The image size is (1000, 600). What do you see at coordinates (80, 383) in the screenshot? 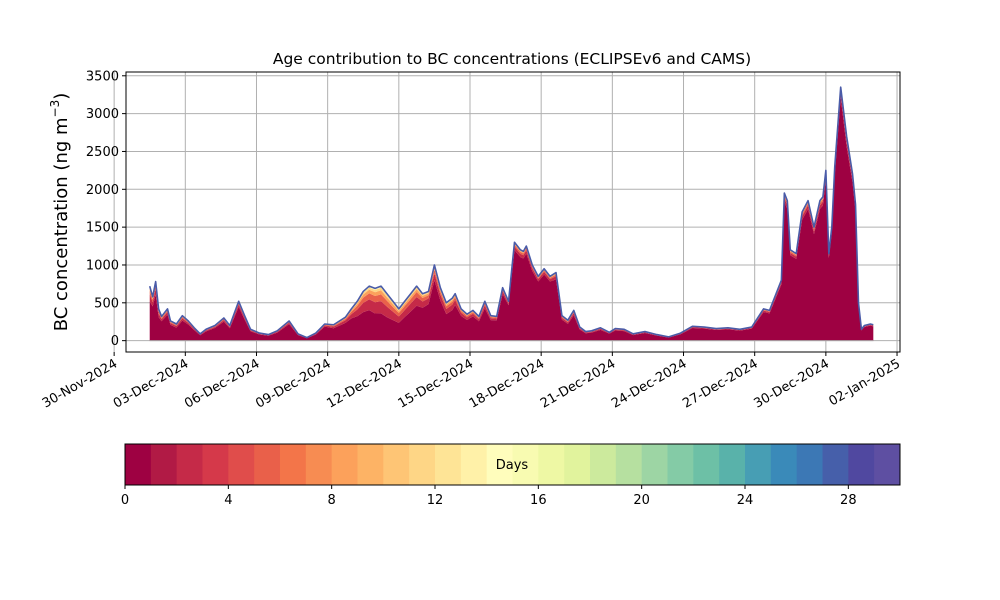
I see `x-tick-label: 30-Nov-2024` at bounding box center [80, 383].